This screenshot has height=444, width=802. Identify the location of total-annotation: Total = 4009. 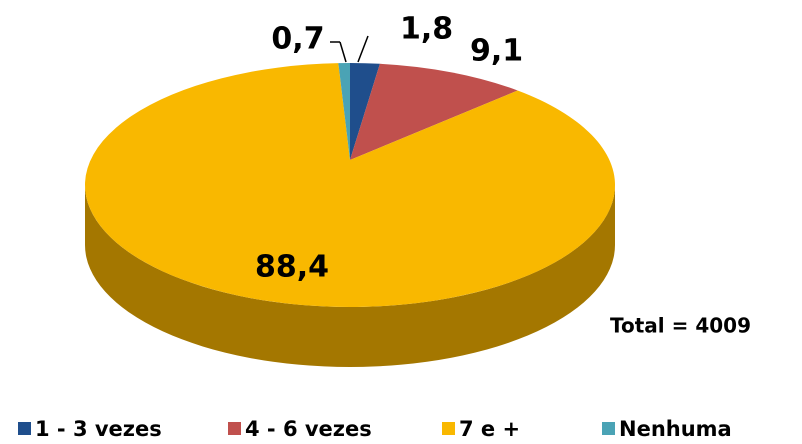
(680, 326).